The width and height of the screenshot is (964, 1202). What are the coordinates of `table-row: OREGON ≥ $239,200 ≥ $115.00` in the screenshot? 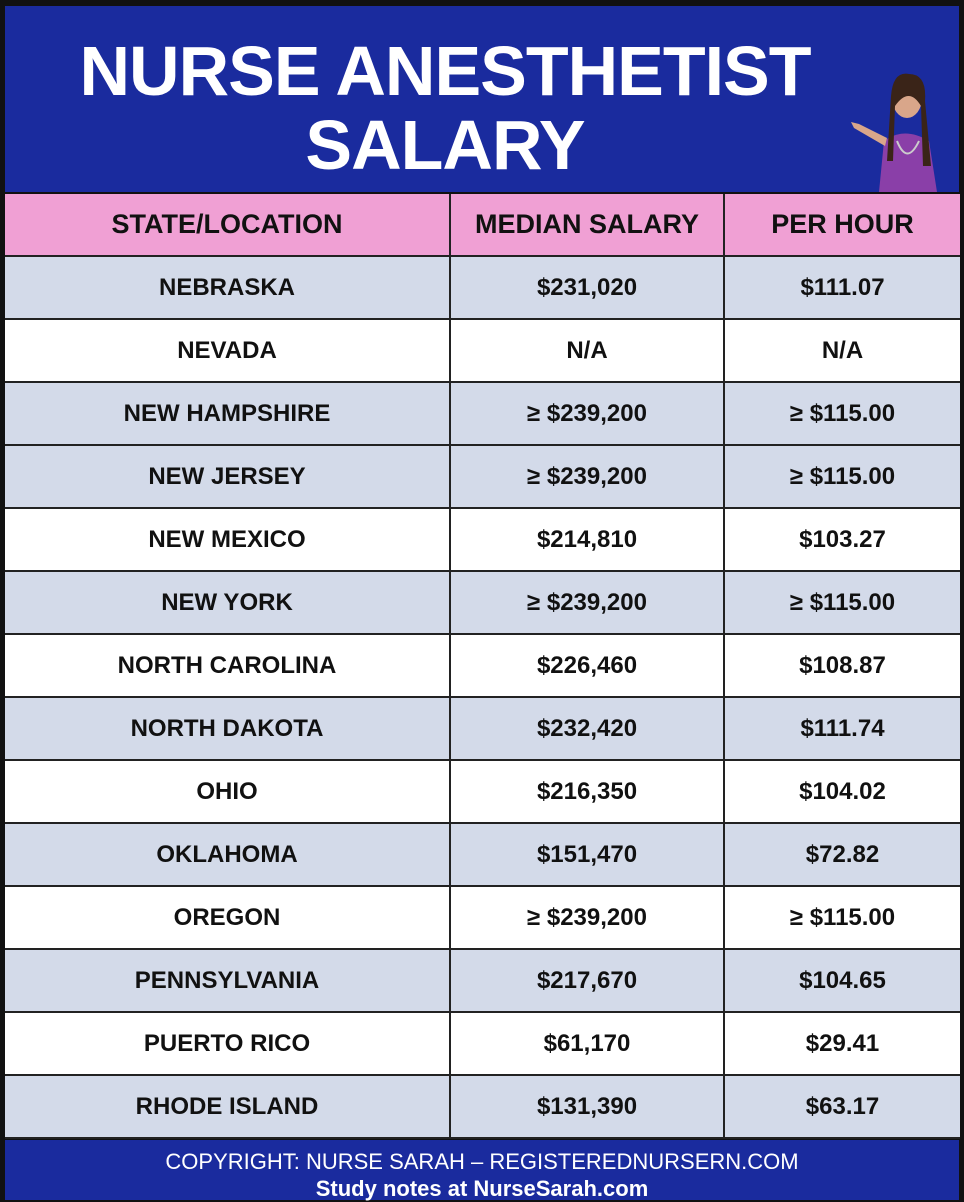 It's located at (482, 918).